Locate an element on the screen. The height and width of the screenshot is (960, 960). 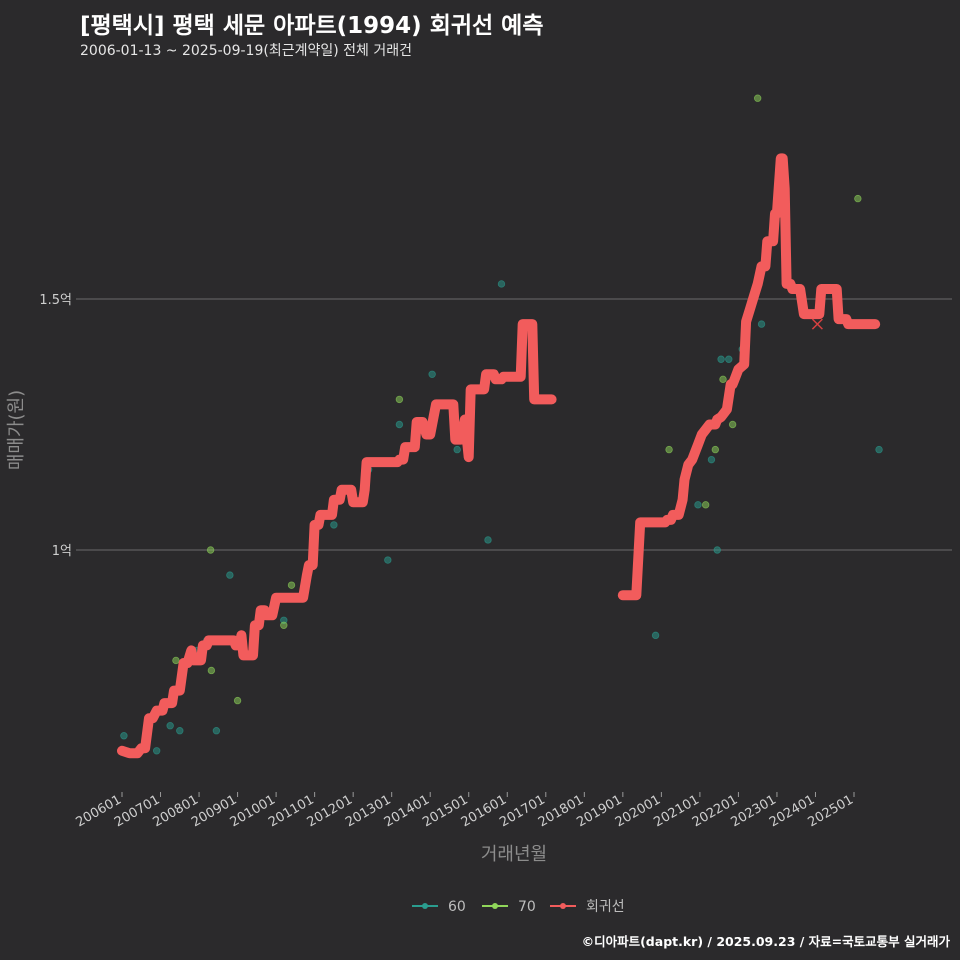
legend-item-70: 70 is located at coordinates (509, 907).